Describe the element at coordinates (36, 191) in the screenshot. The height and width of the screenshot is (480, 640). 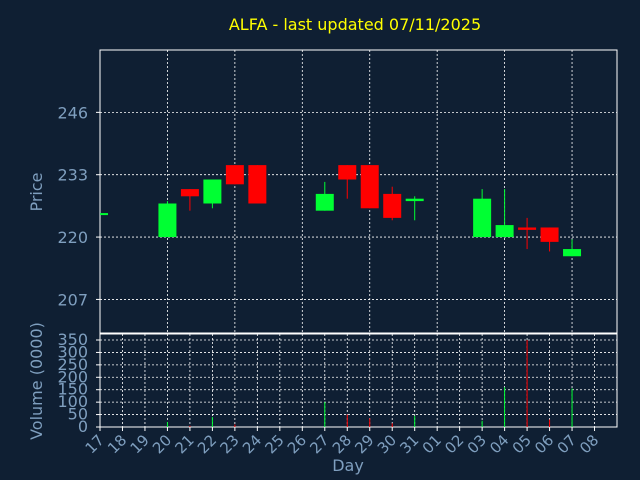
I see `price-axis-label: Price` at that location.